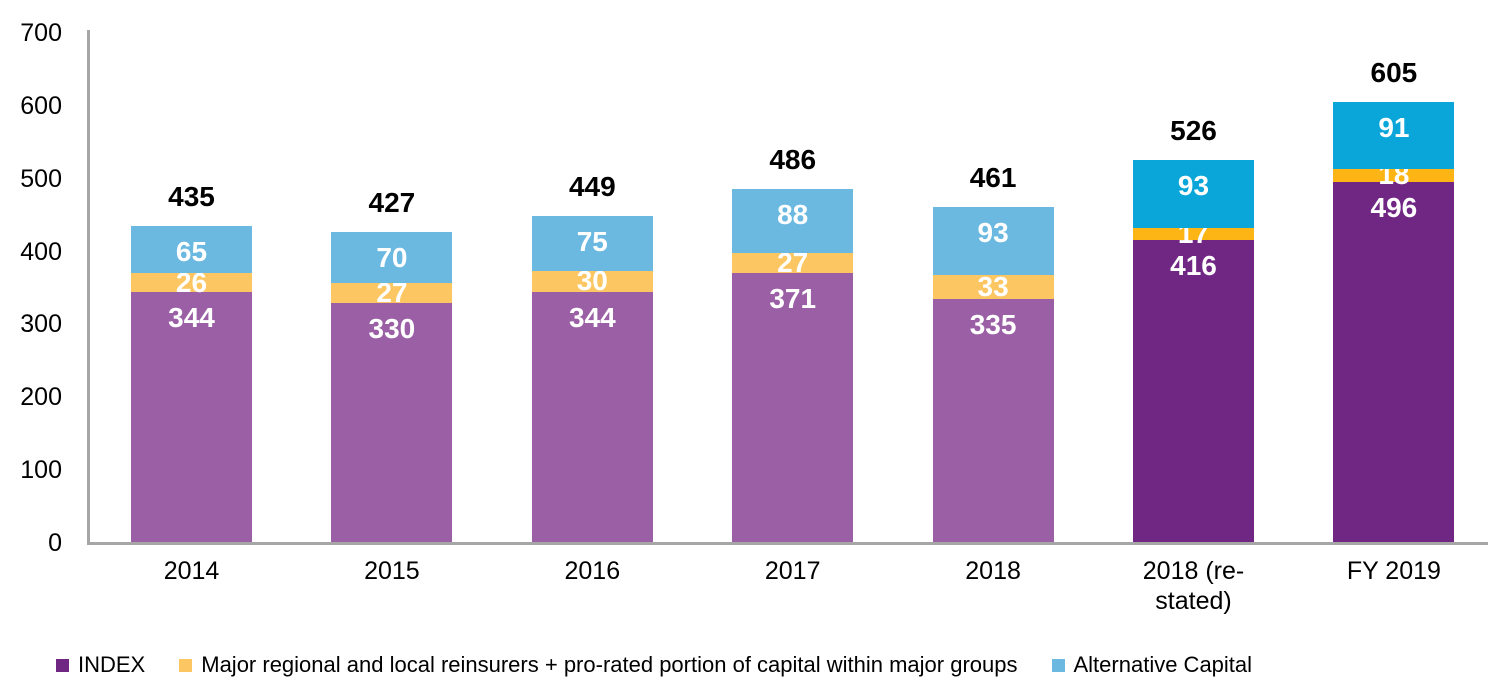 This screenshot has height=694, width=1488. I want to click on segment-value-label: 416, so click(1193, 265).